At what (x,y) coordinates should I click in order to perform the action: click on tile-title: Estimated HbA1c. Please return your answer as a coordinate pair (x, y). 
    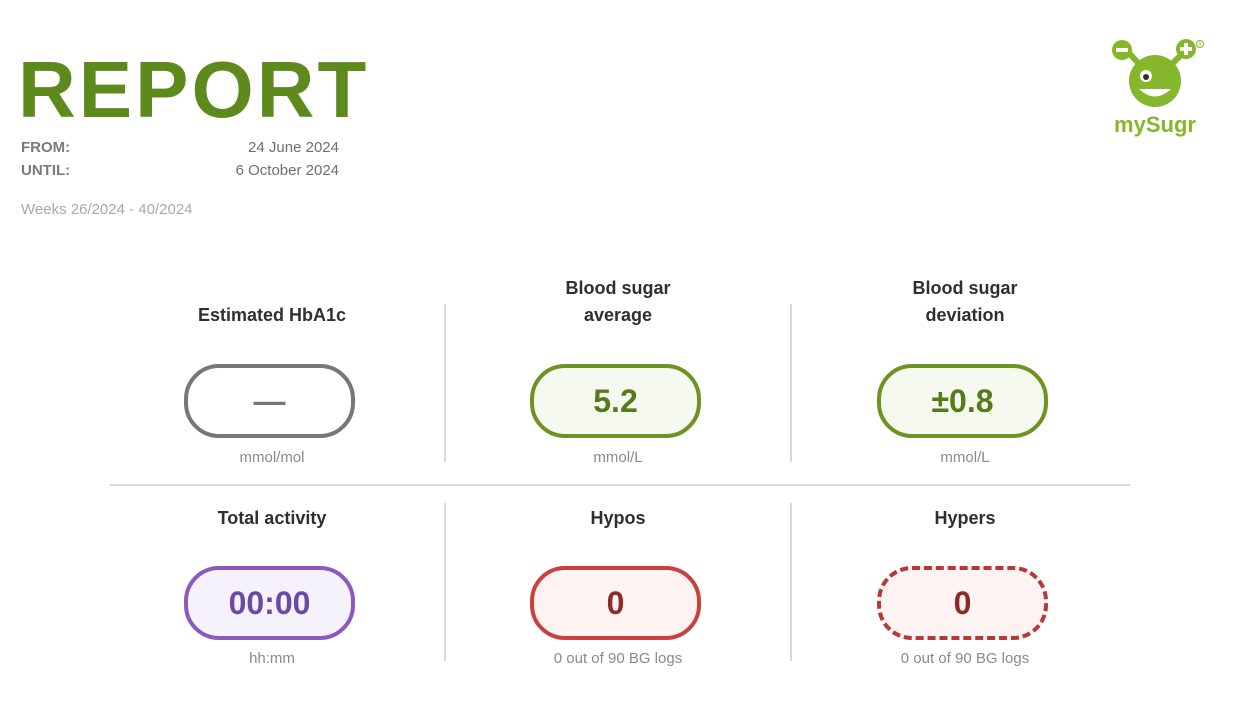
    Looking at the image, I should click on (272, 315).